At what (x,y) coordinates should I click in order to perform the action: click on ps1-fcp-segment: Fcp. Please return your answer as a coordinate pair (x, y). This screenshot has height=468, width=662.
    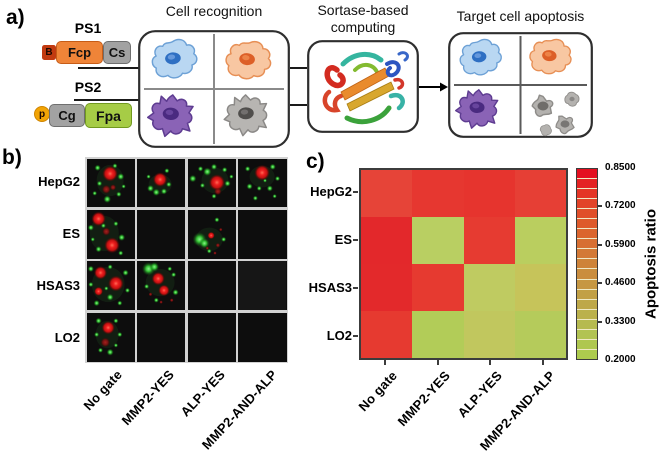
    Looking at the image, I should click on (79, 52).